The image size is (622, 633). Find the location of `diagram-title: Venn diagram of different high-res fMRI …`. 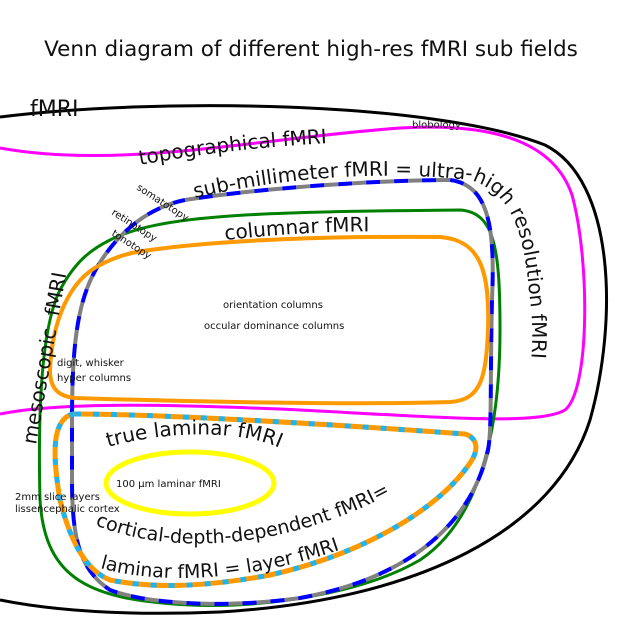

diagram-title: Venn diagram of different high-res fMRI … is located at coordinates (311, 49).